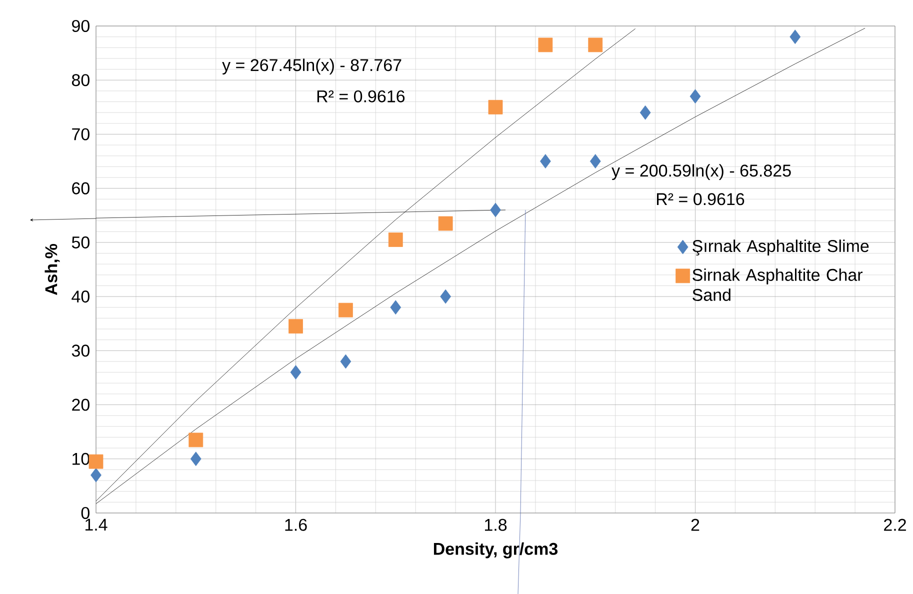 The image size is (913, 594). I want to click on y-tick-label: 60, so click(81, 188).